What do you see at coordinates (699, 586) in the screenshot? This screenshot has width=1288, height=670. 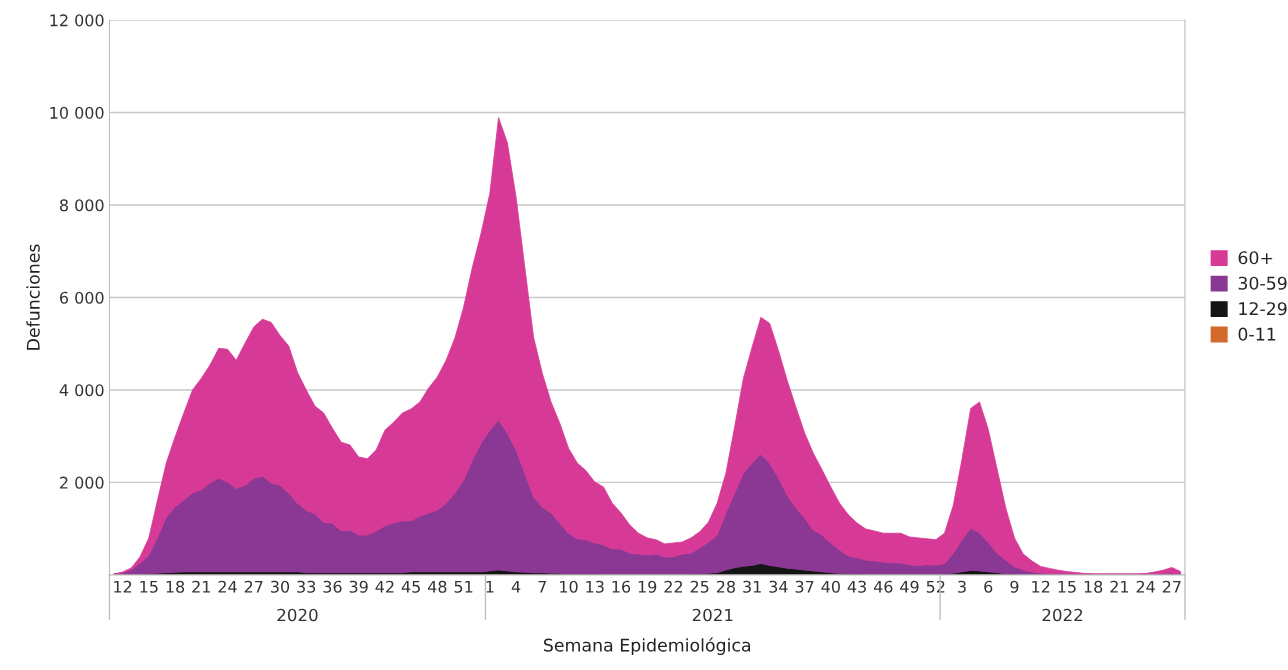 I see `x-tick-label: 25` at bounding box center [699, 586].